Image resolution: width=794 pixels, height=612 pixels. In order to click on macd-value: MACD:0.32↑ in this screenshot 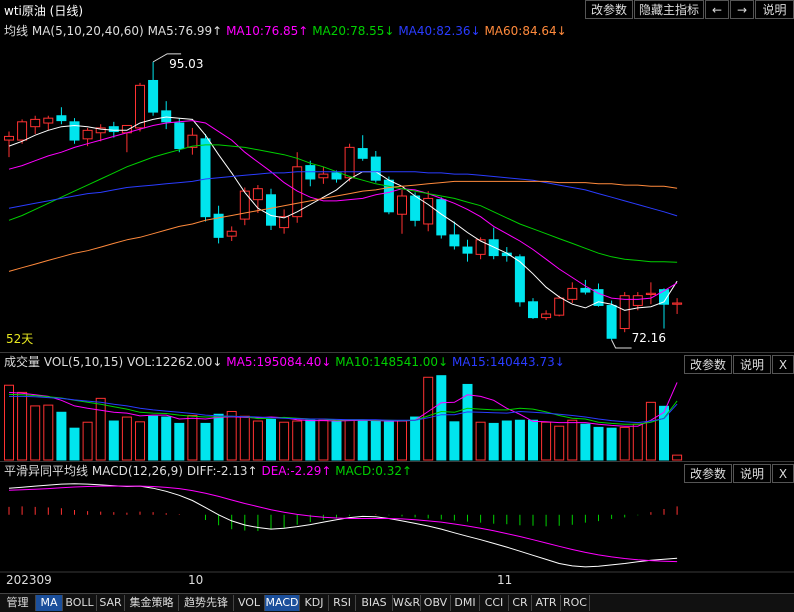, I will do `click(374, 471)`.